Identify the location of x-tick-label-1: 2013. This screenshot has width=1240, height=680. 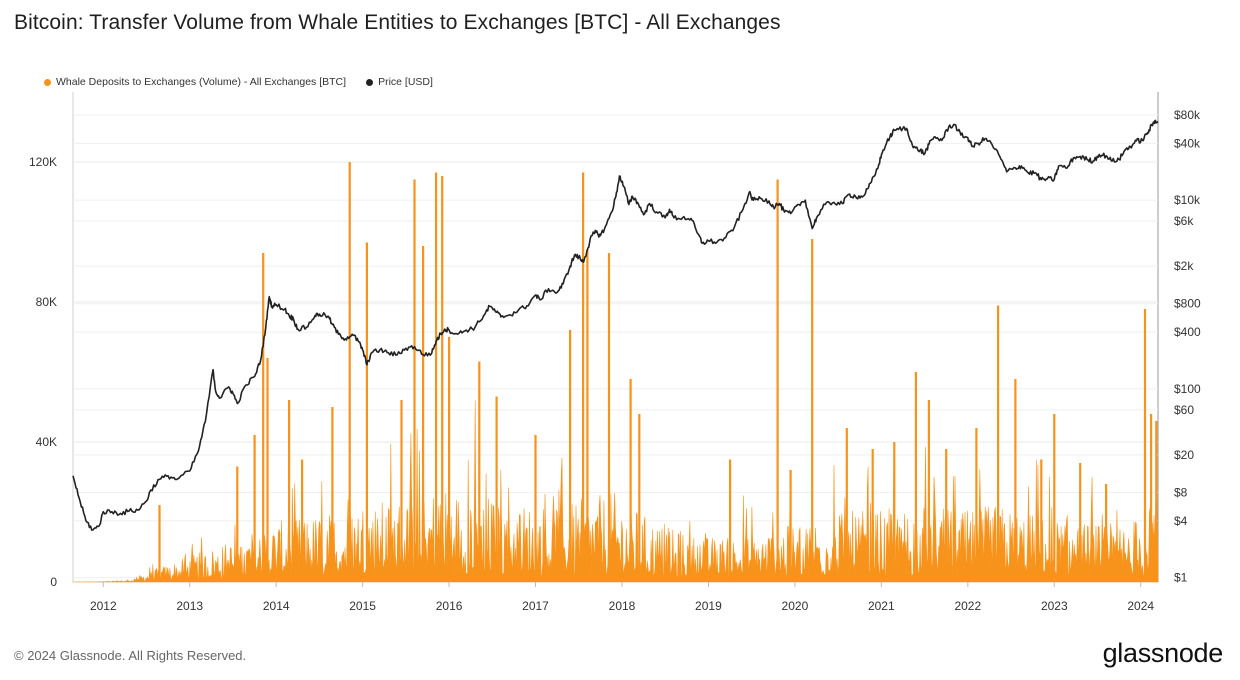
(189, 606).